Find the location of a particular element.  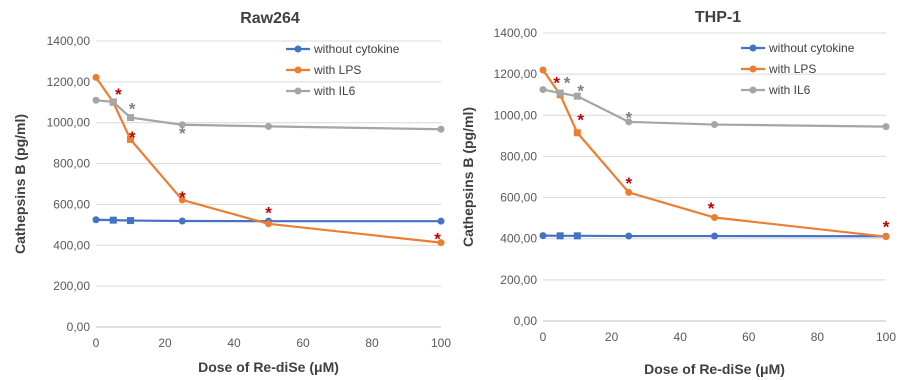

chart-title: Raw264 is located at coordinates (270, 18).